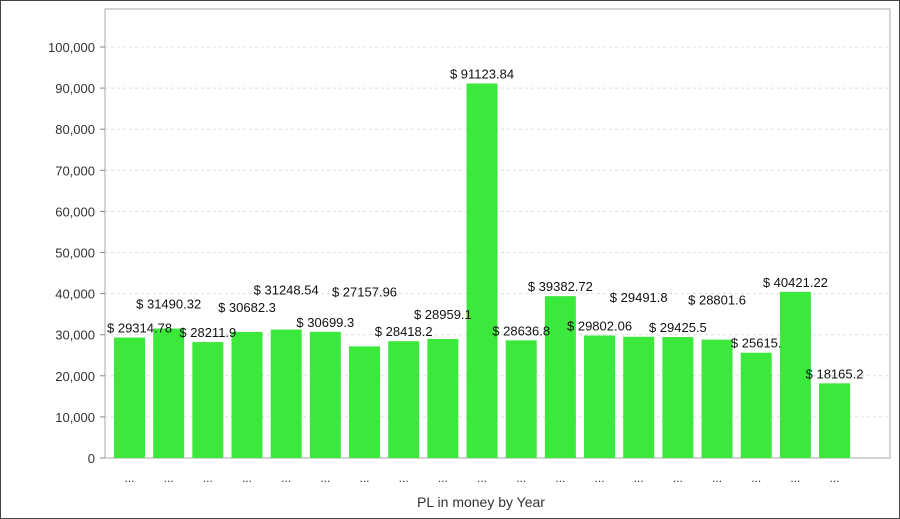 The width and height of the screenshot is (900, 519). What do you see at coordinates (75, 129) in the screenshot?
I see `y-tick-label: 80,000` at bounding box center [75, 129].